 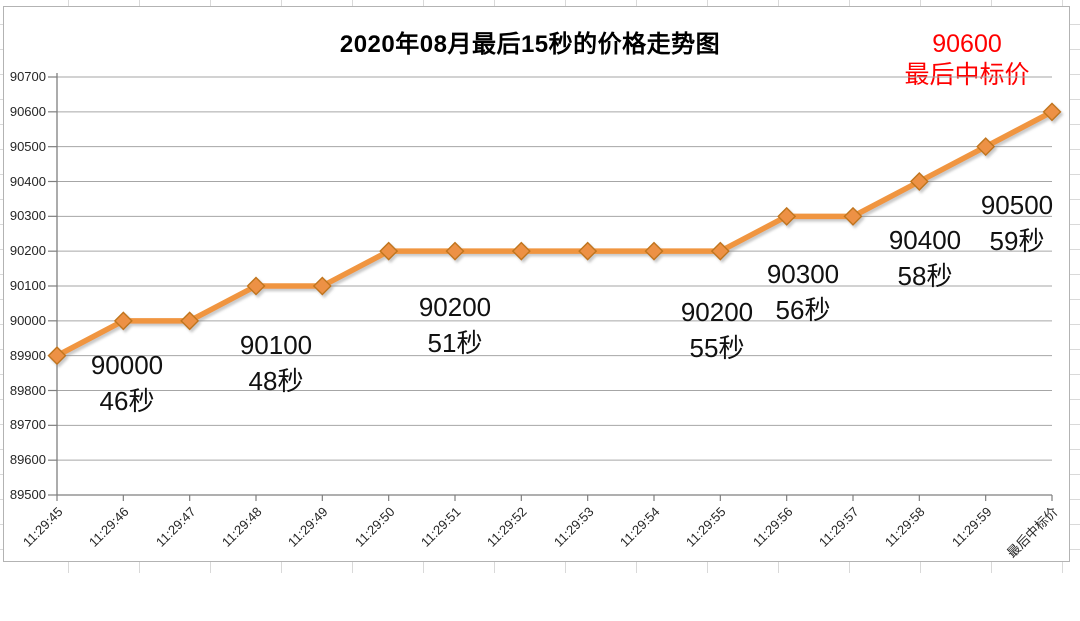 I want to click on data-point-label: 90200 55秒, so click(x=717, y=330).